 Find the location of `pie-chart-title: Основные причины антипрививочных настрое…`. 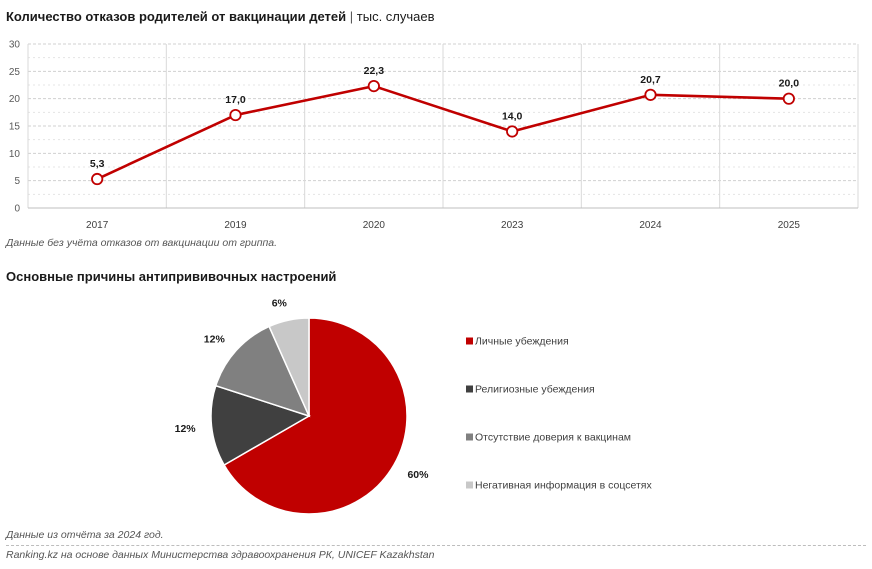

pie-chart-title: Основные причины антипрививочных настрое… is located at coordinates (171, 276).